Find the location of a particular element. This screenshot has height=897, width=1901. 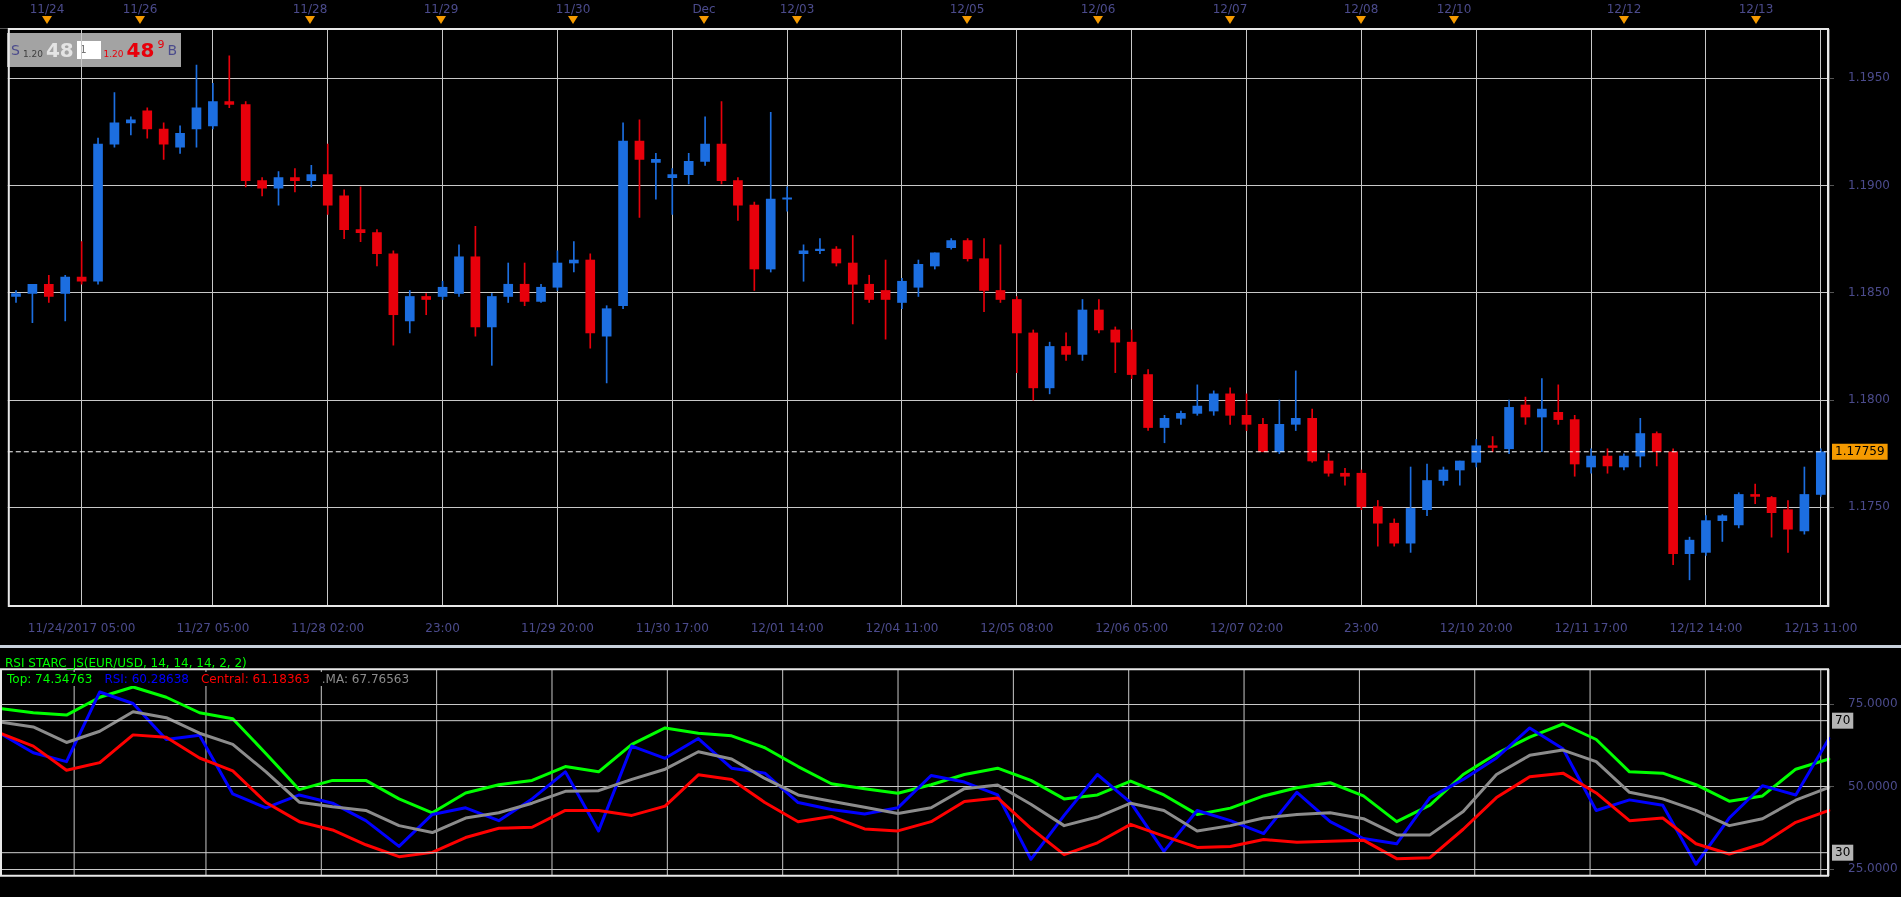

ref-line-label: 70 is located at coordinates (1843, 719).